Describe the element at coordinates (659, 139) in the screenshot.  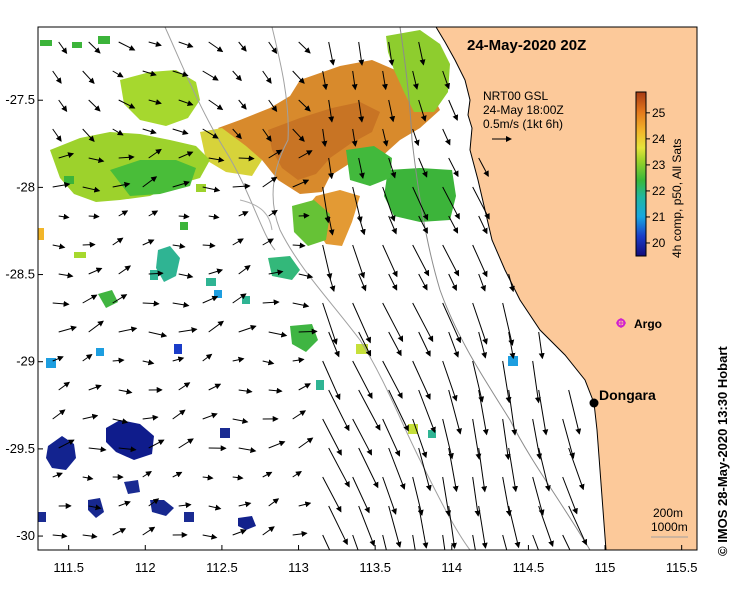
I see `colorbar-tick-label: 24` at that location.